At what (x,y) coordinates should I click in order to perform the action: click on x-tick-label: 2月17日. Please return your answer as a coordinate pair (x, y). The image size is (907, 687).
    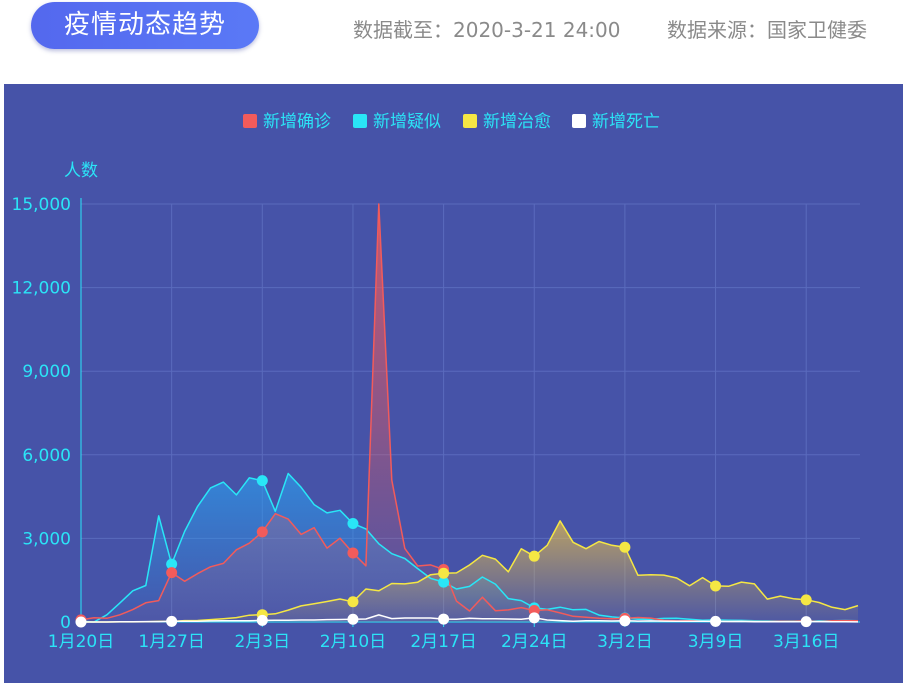
    Looking at the image, I should click on (443, 642).